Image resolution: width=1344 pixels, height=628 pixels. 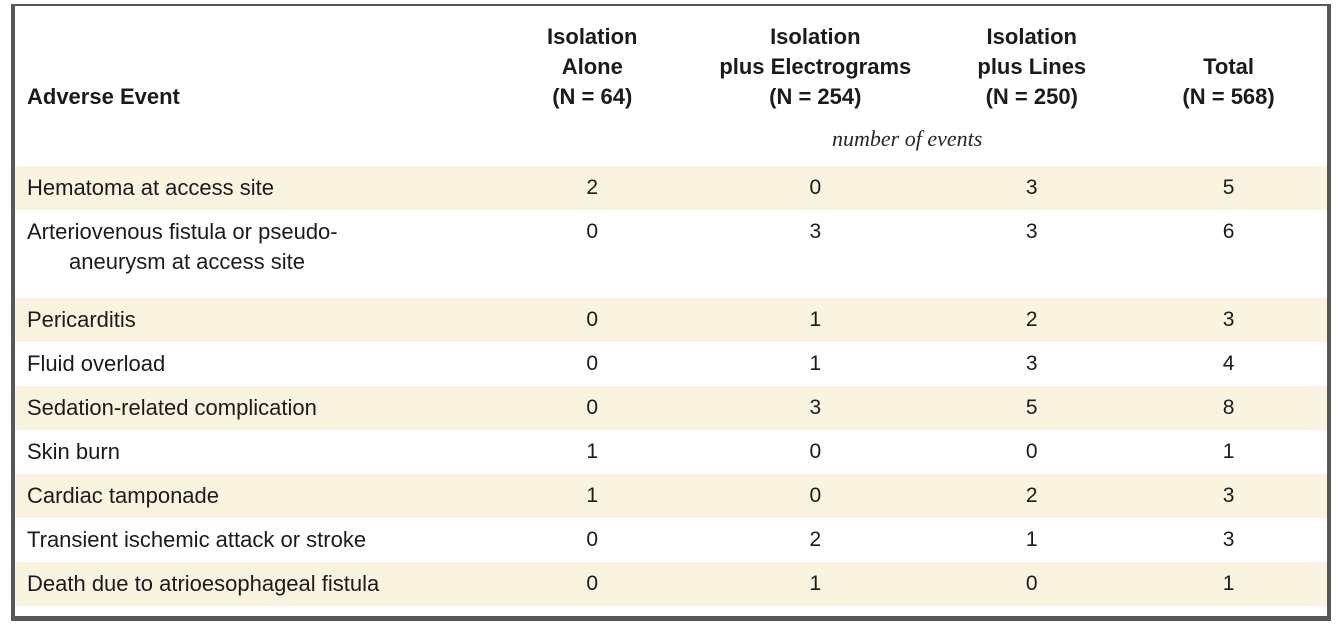 What do you see at coordinates (172, 407) in the screenshot?
I see `event-label: Sedation-related complication` at bounding box center [172, 407].